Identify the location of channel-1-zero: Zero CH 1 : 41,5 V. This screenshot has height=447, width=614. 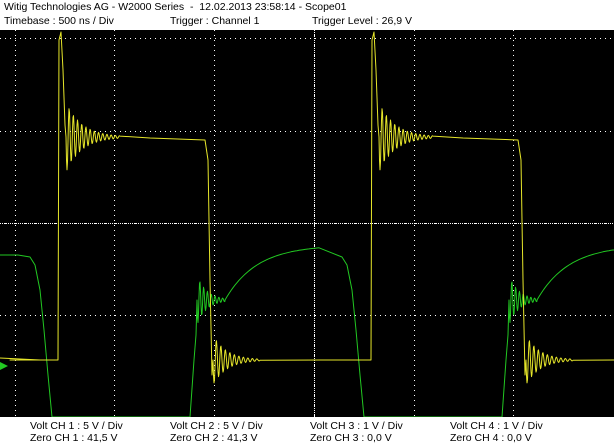
(74, 438).